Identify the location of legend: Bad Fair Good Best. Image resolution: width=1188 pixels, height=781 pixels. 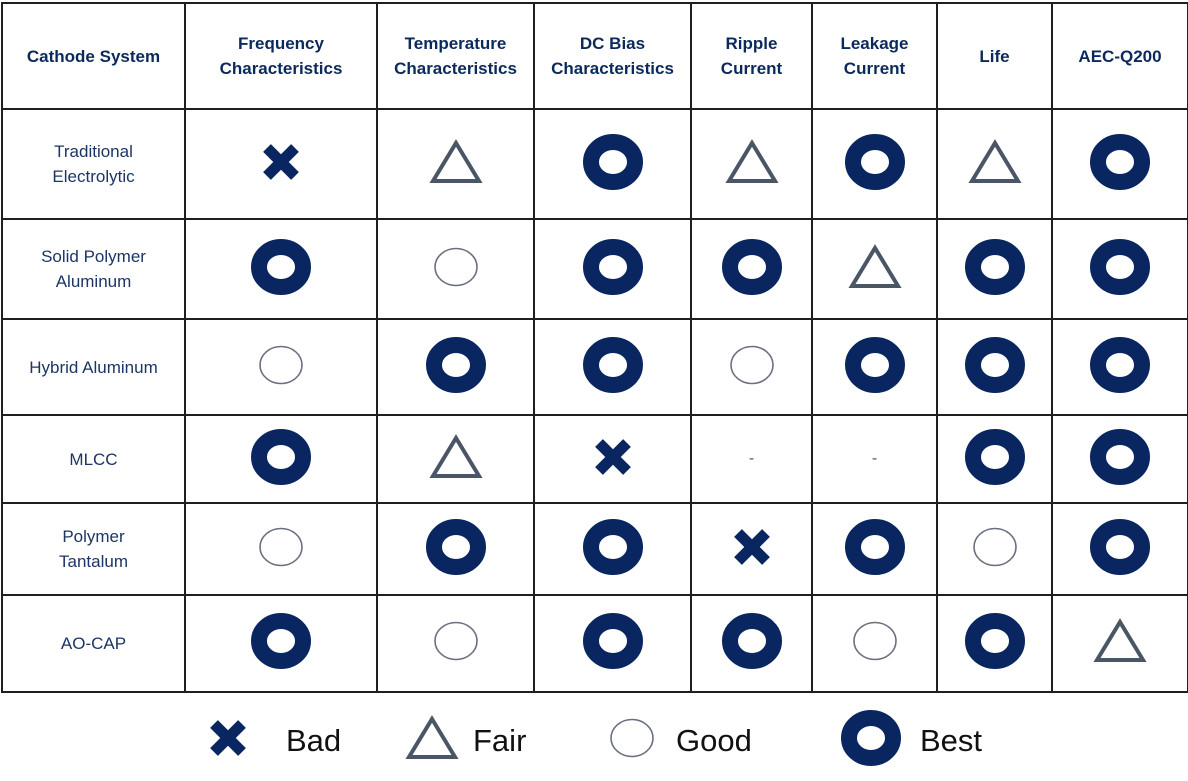
(594, 740).